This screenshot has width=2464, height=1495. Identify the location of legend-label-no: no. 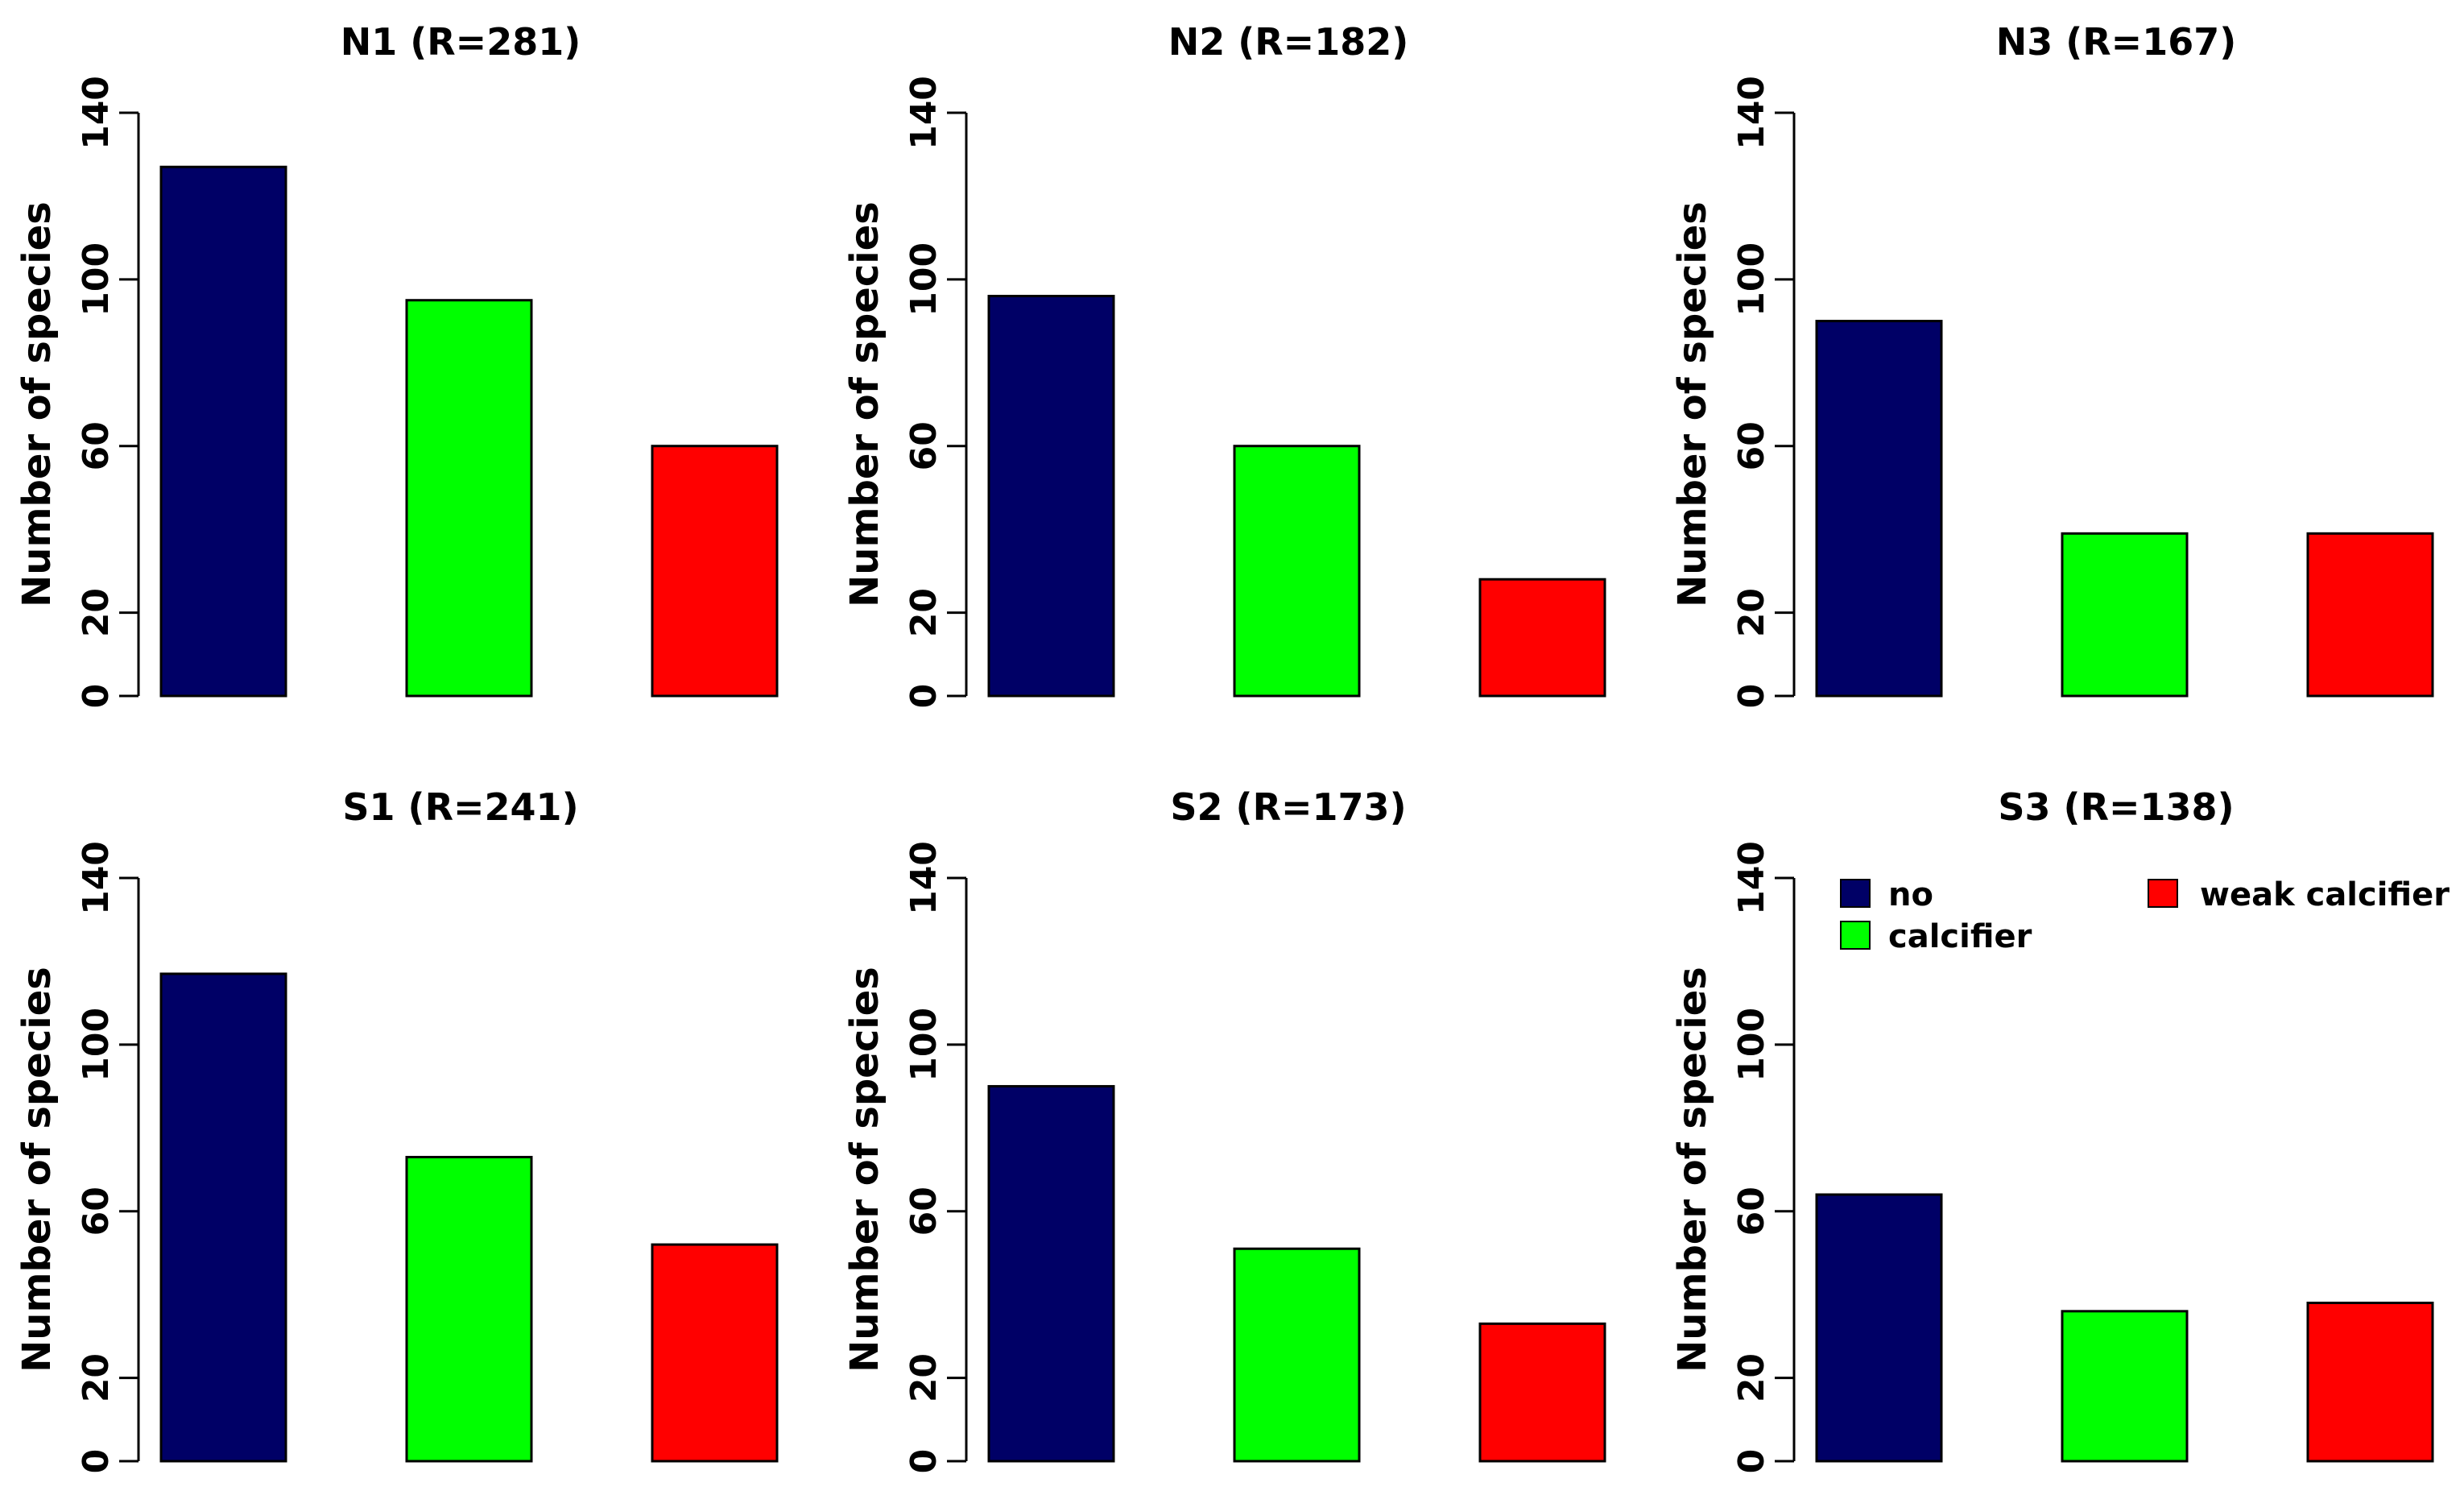
(1910, 894).